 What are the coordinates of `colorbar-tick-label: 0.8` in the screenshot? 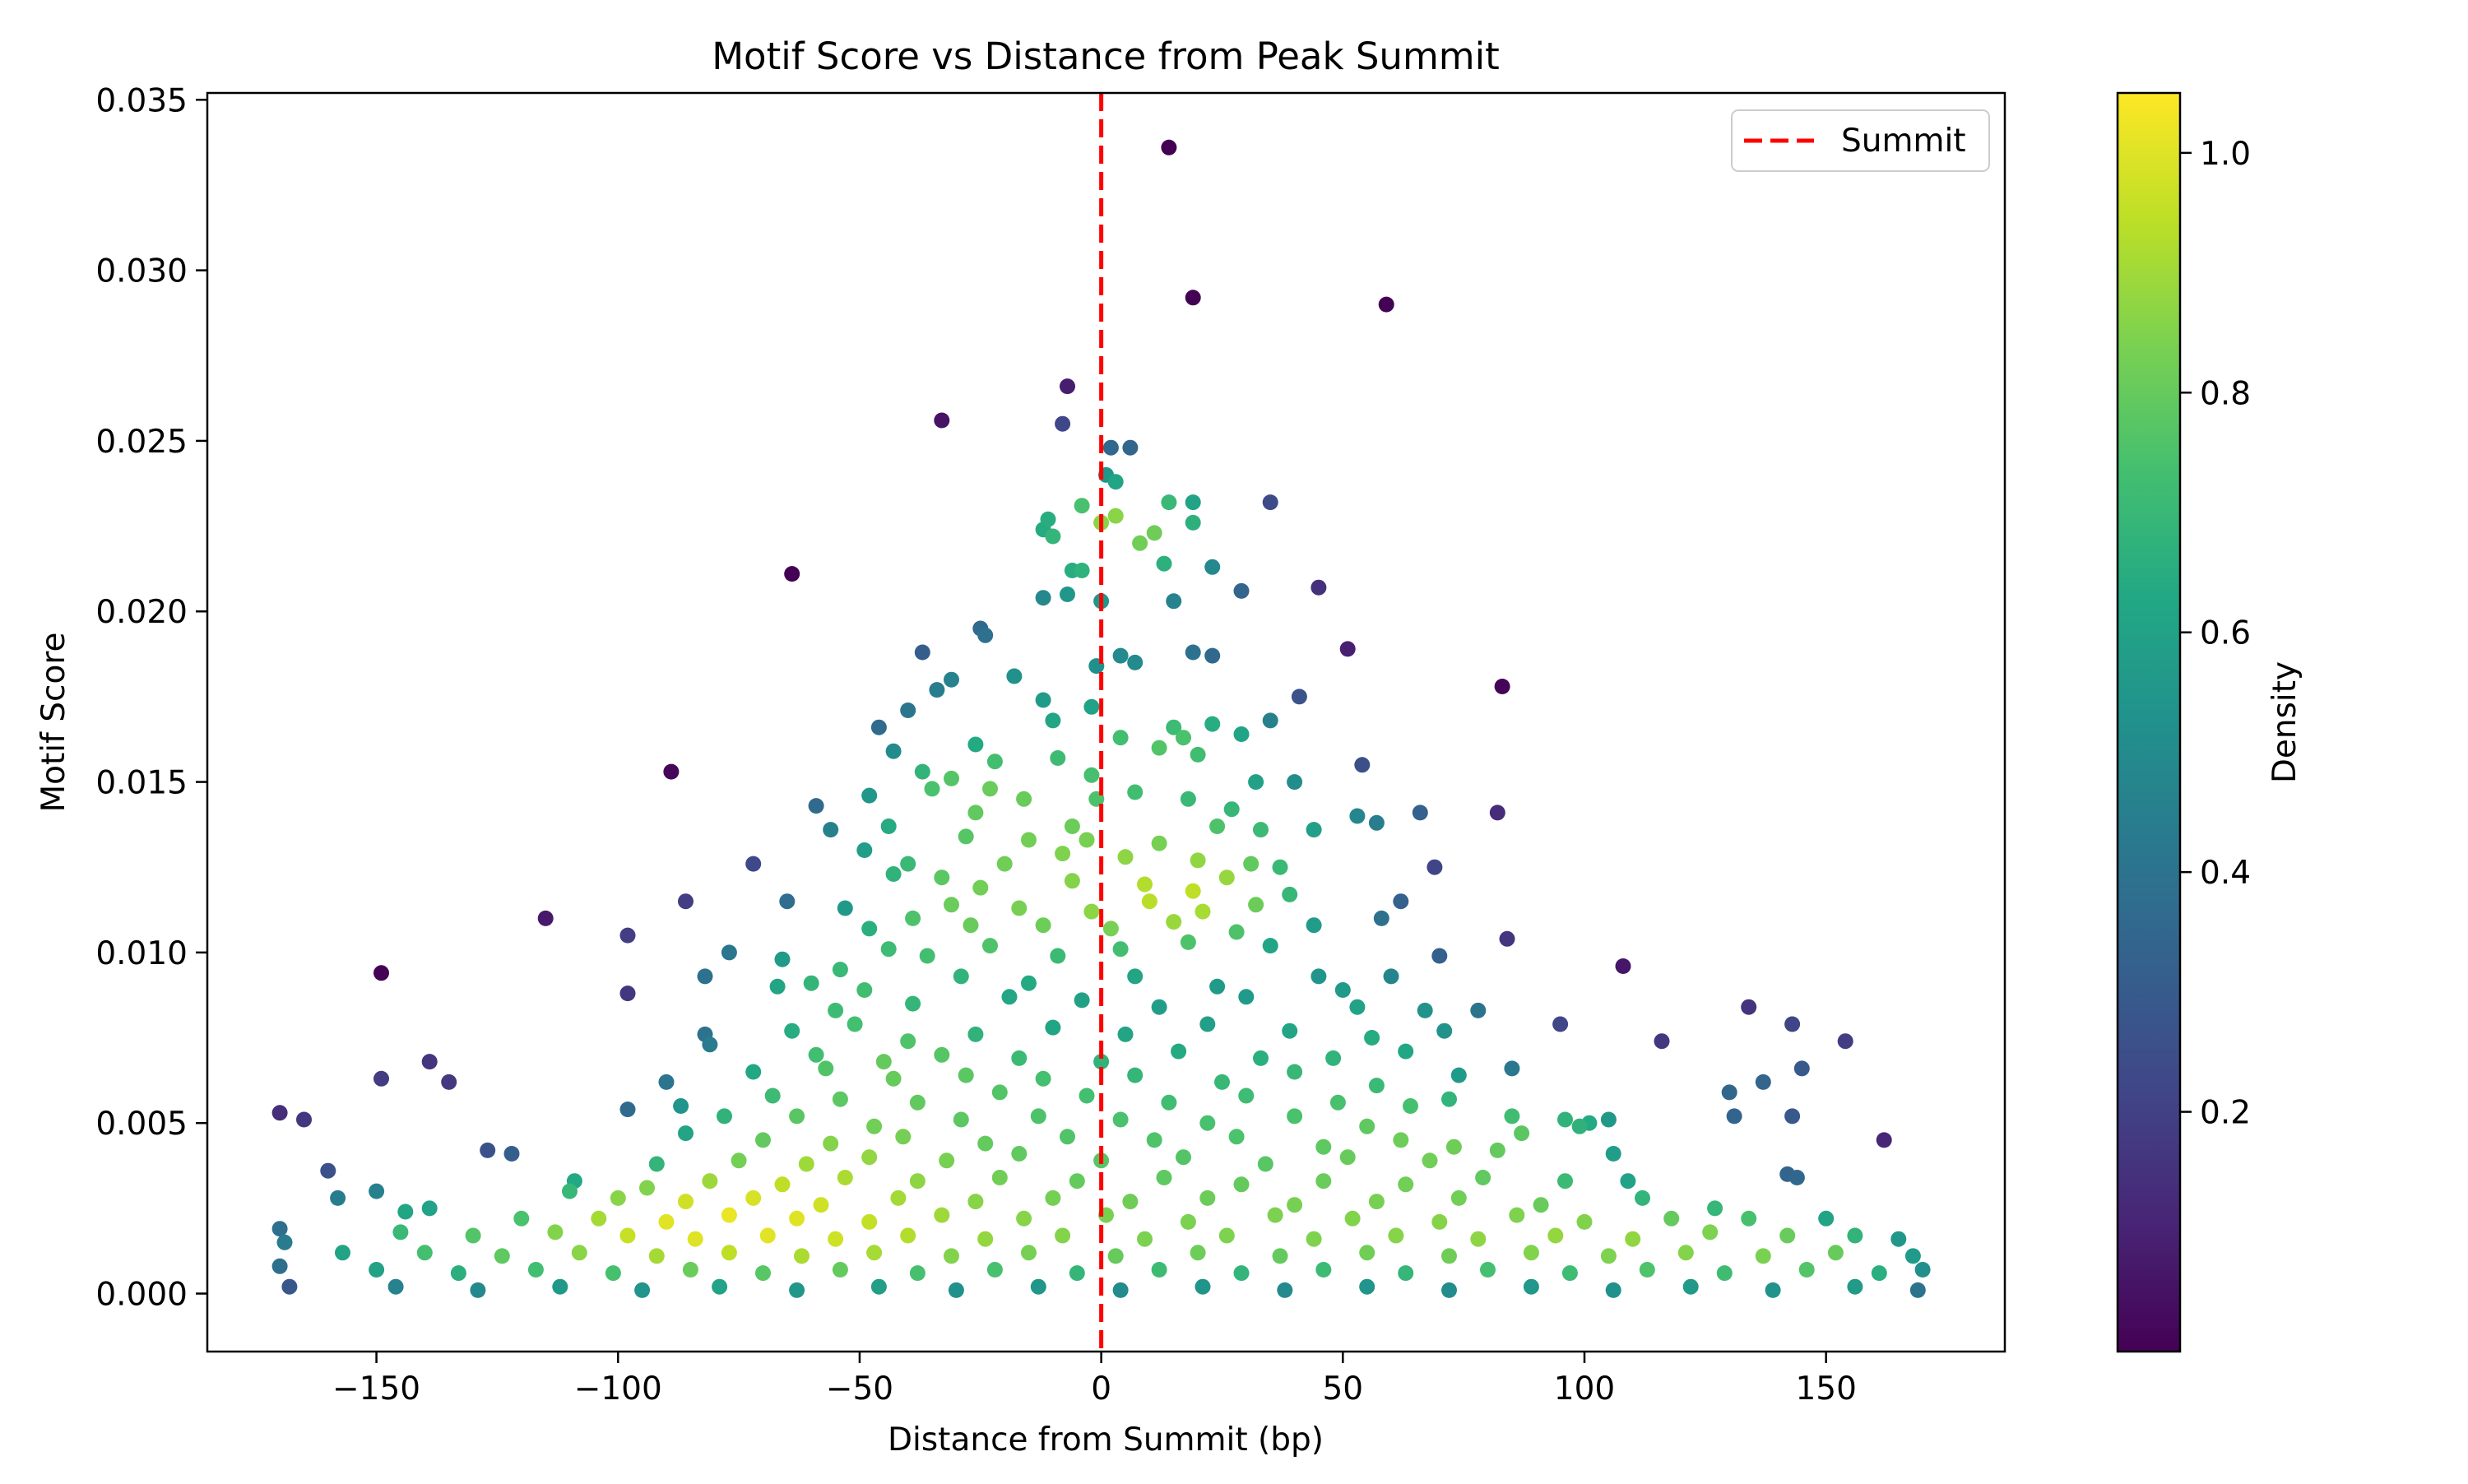 It's located at (2225, 393).